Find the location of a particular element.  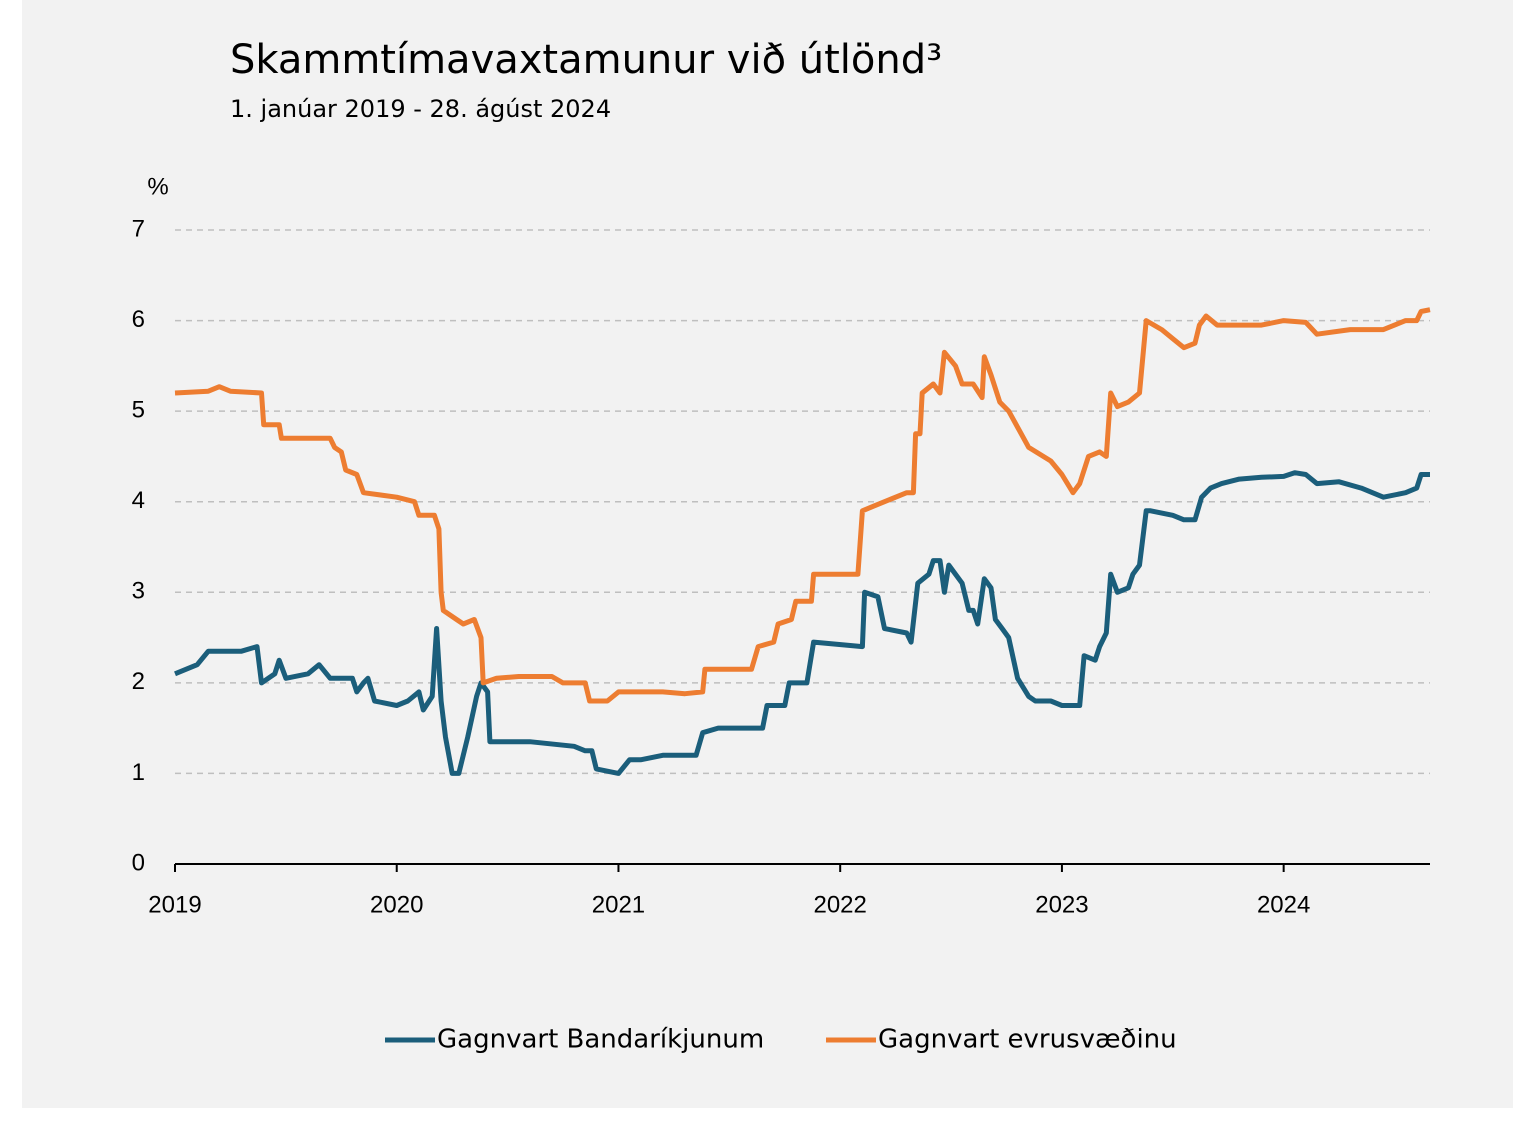

y-tick-label: 4 is located at coordinates (138, 500).